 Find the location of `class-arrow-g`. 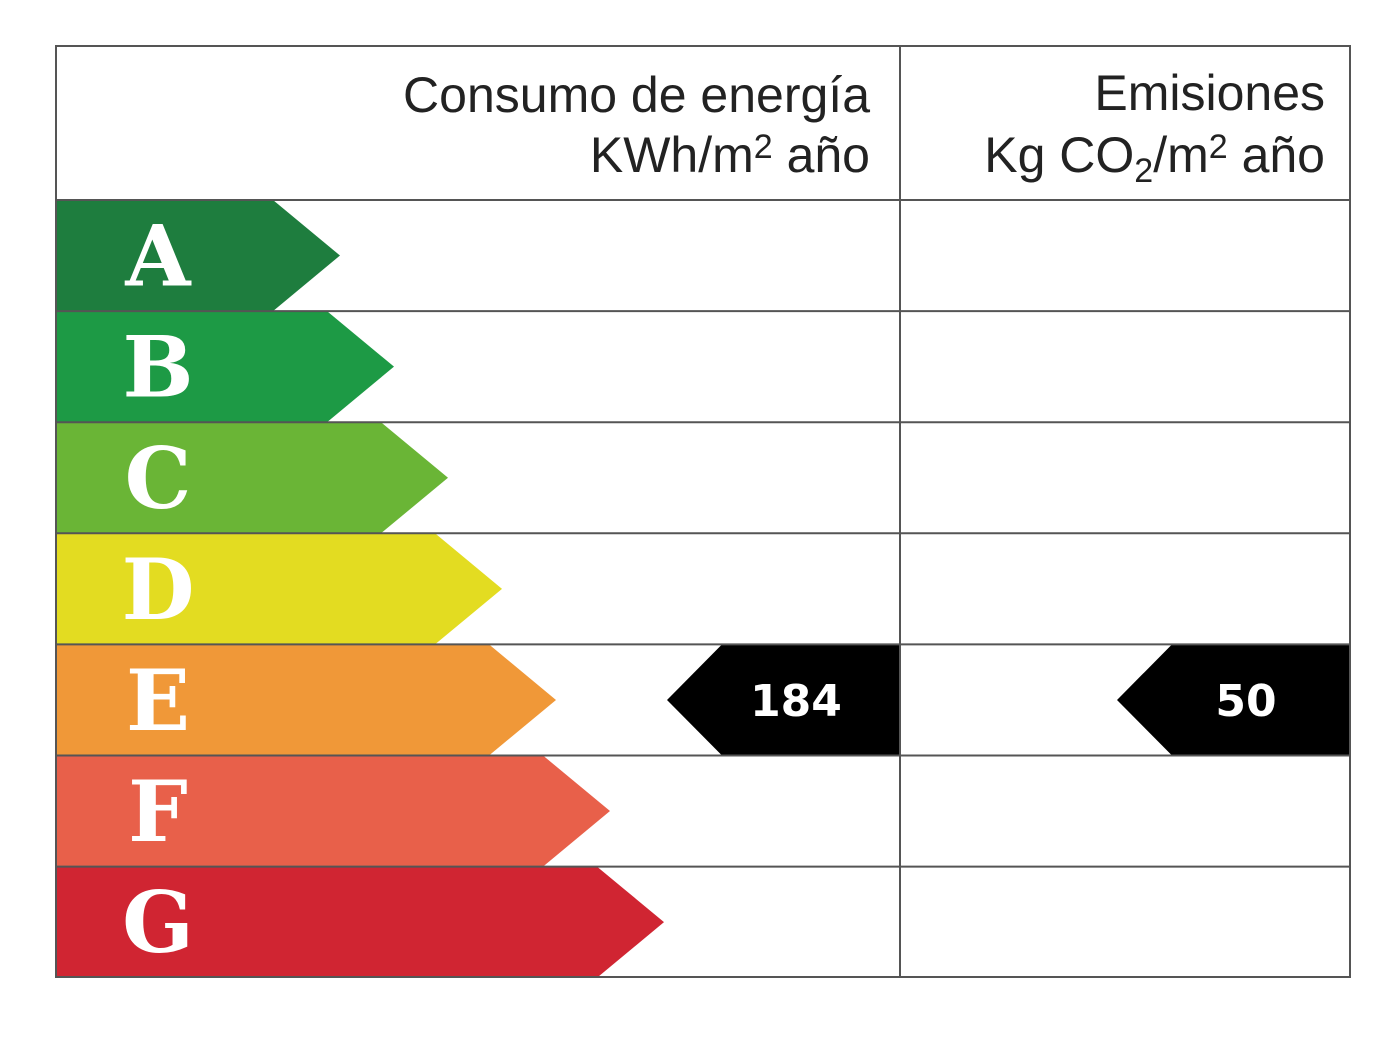

class-arrow-g is located at coordinates (360, 922).